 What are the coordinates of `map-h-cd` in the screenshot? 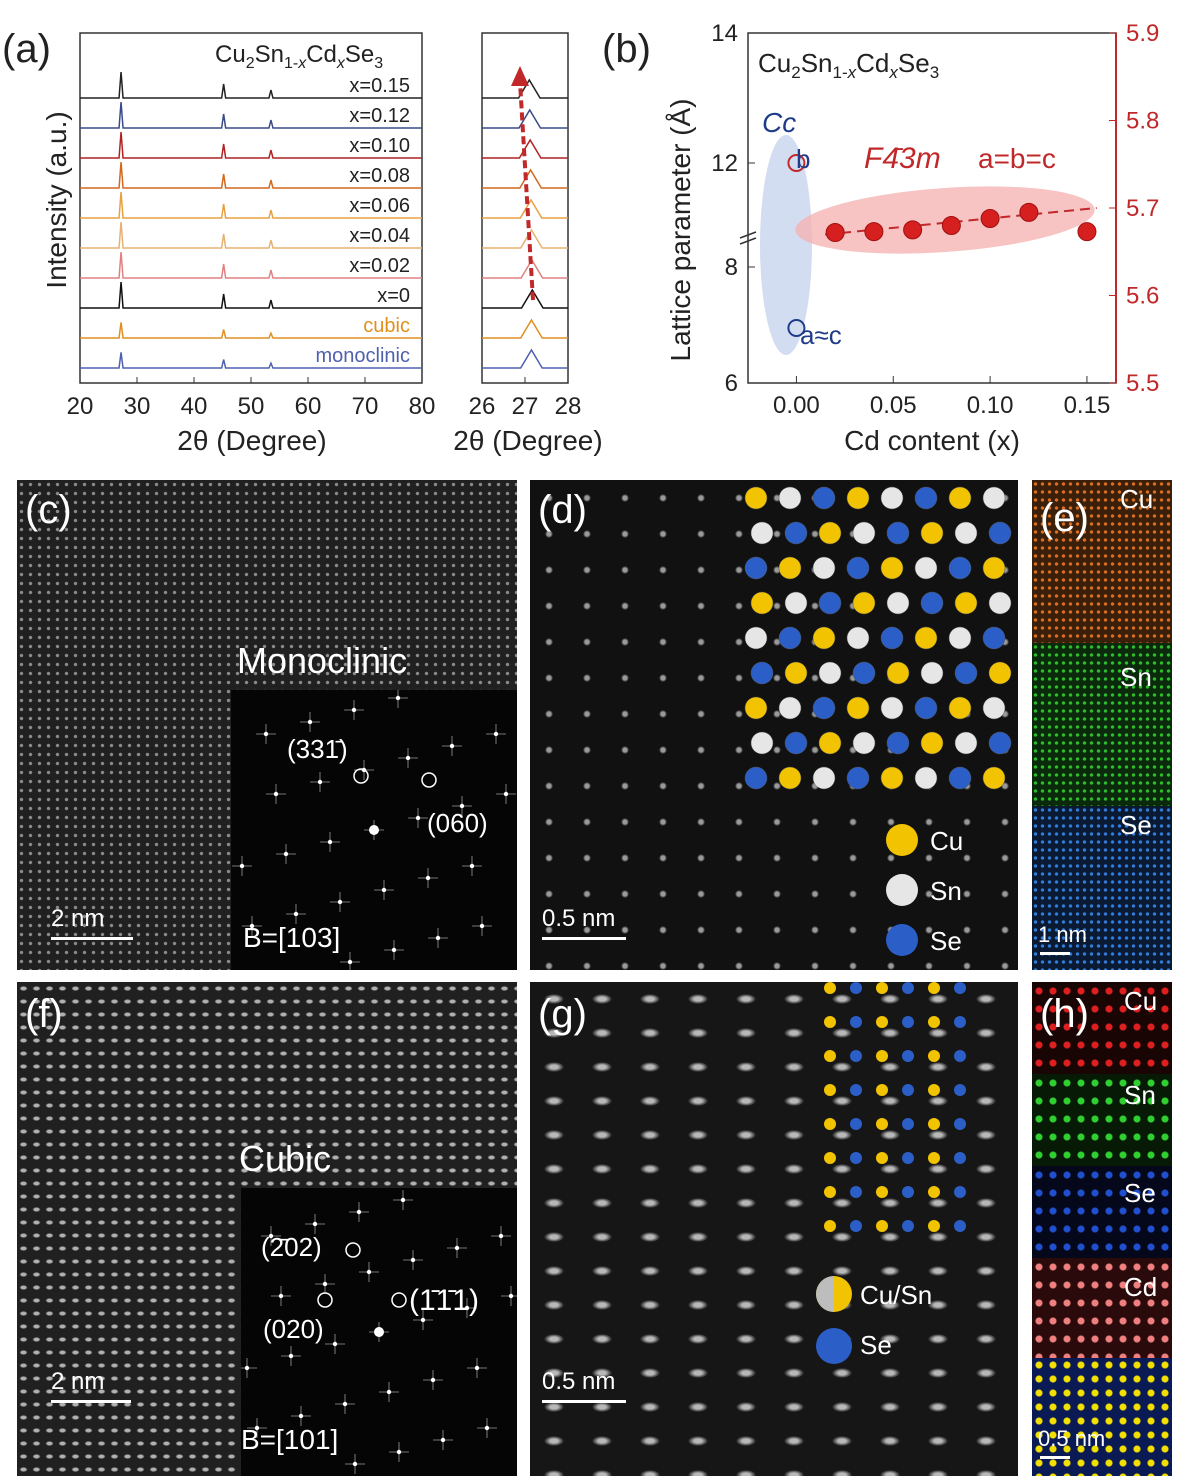 It's located at (1102, 1308).